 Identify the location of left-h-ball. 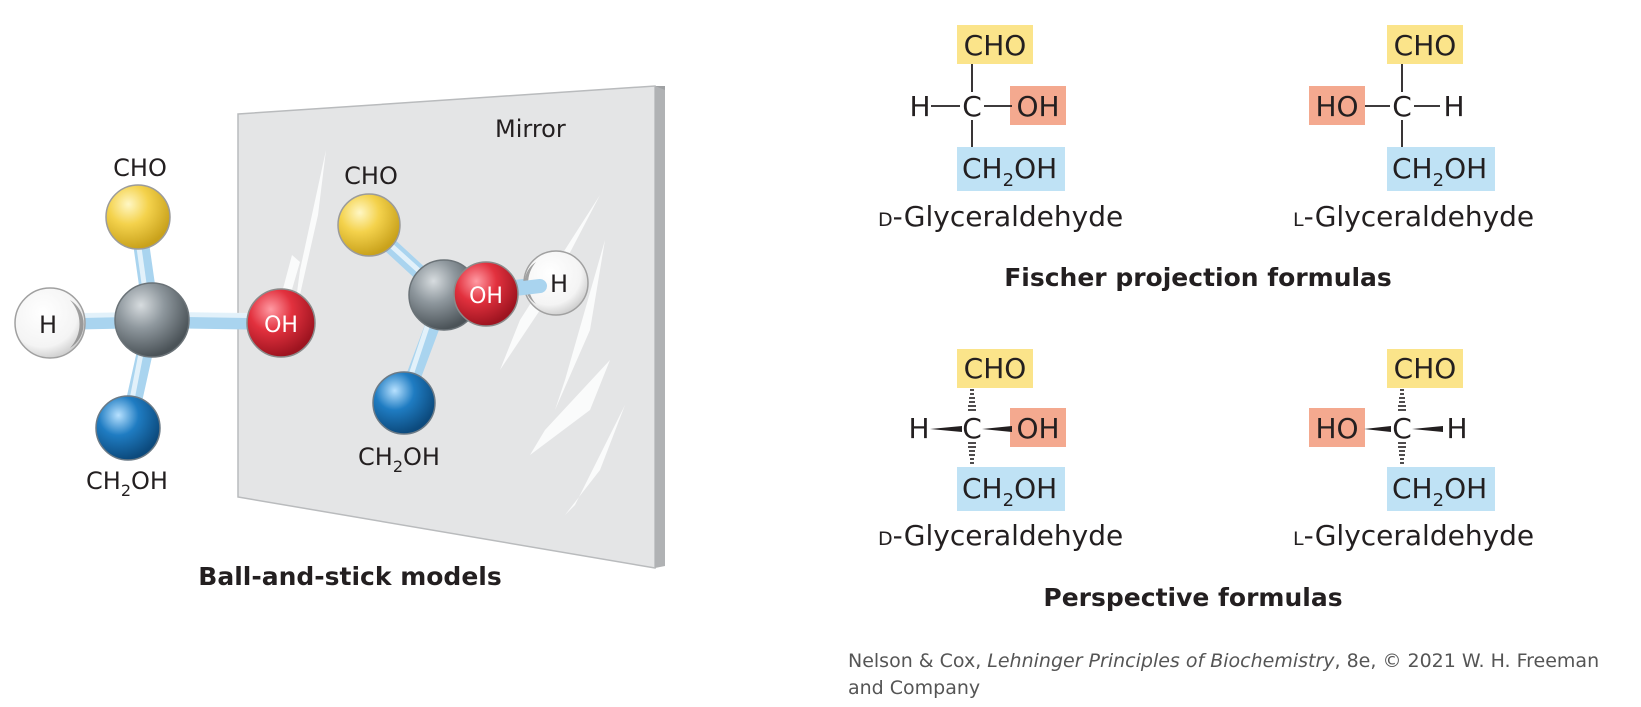
(50, 323).